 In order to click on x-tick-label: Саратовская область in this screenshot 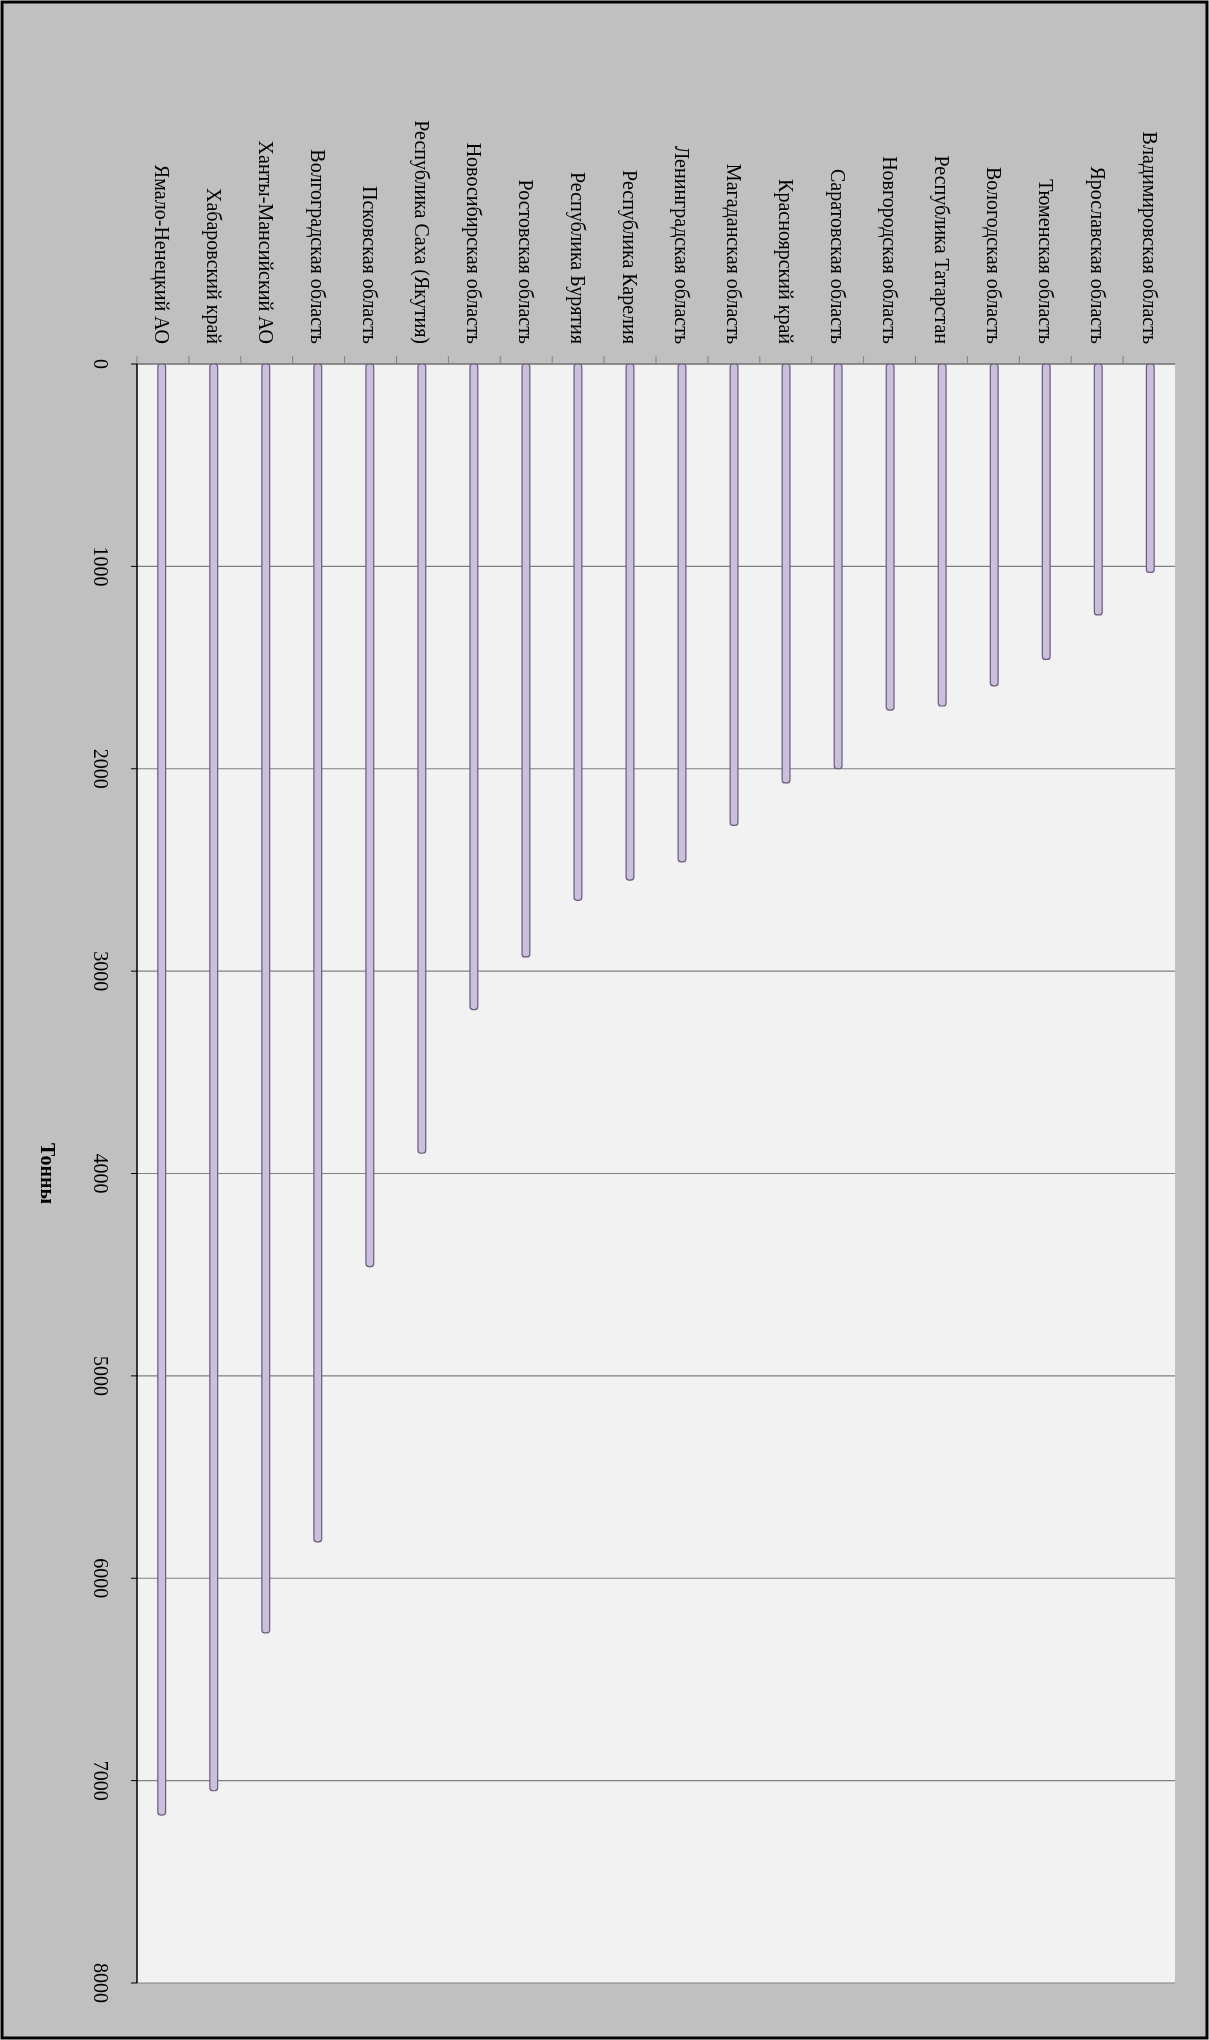, I will do `click(838, 256)`.